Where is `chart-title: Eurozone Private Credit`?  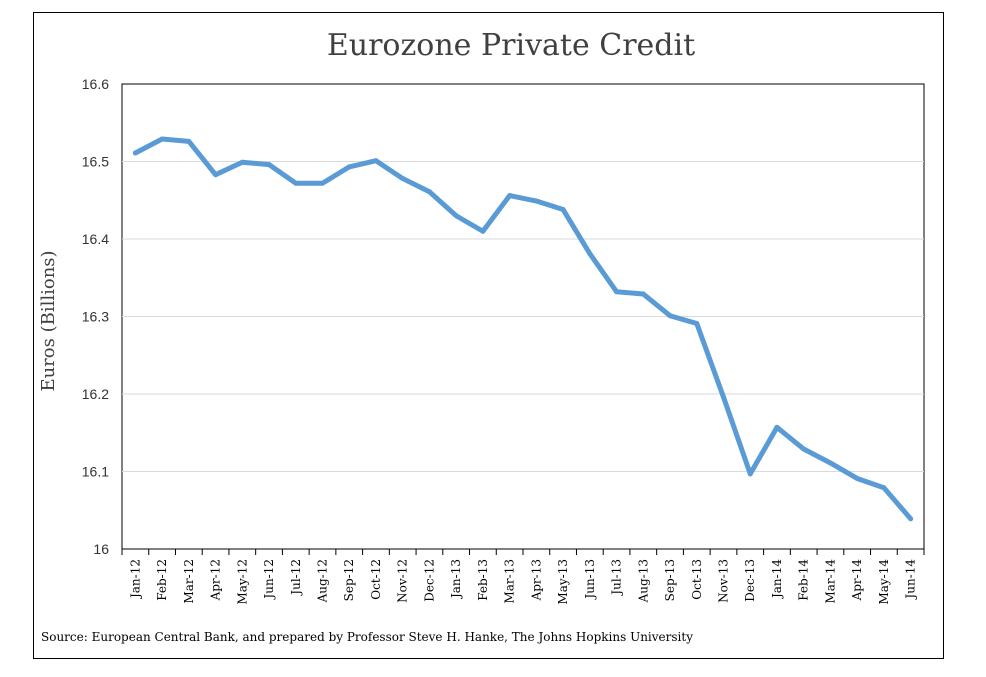 chart-title: Eurozone Private Credit is located at coordinates (511, 45).